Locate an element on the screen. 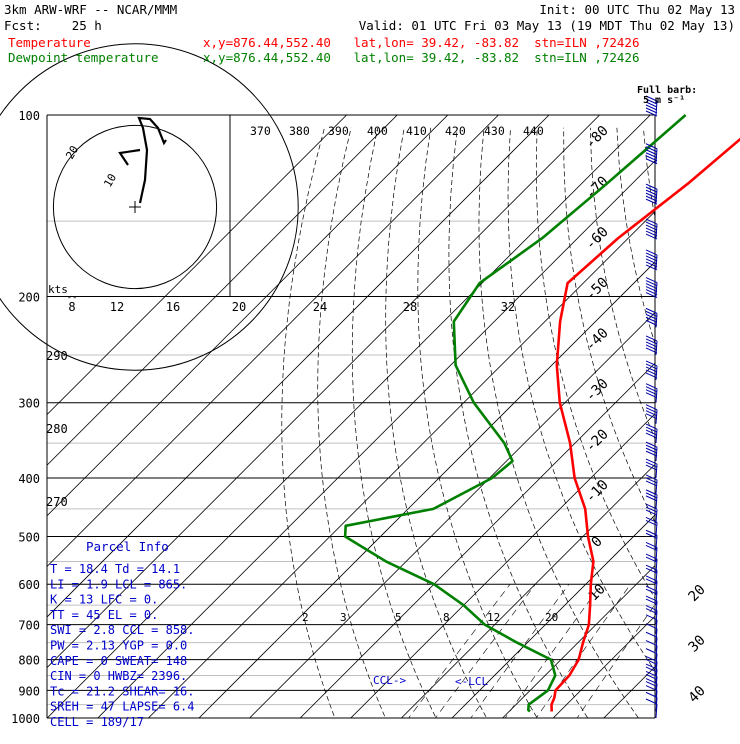 This screenshot has height=744, width=740. theta-label: 380 is located at coordinates (299, 131).